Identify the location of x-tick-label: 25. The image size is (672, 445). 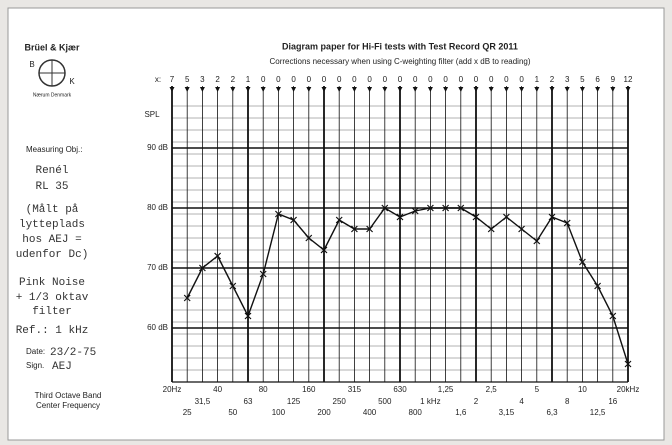
(187, 412).